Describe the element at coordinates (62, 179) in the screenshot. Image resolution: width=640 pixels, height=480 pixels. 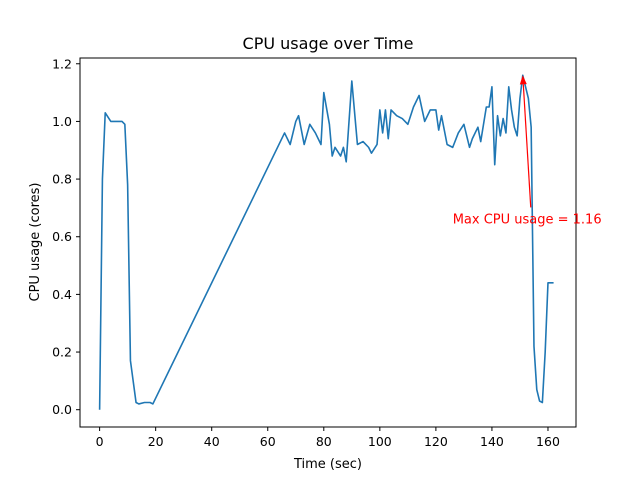
I see `y-tick-label: 0.8` at that location.